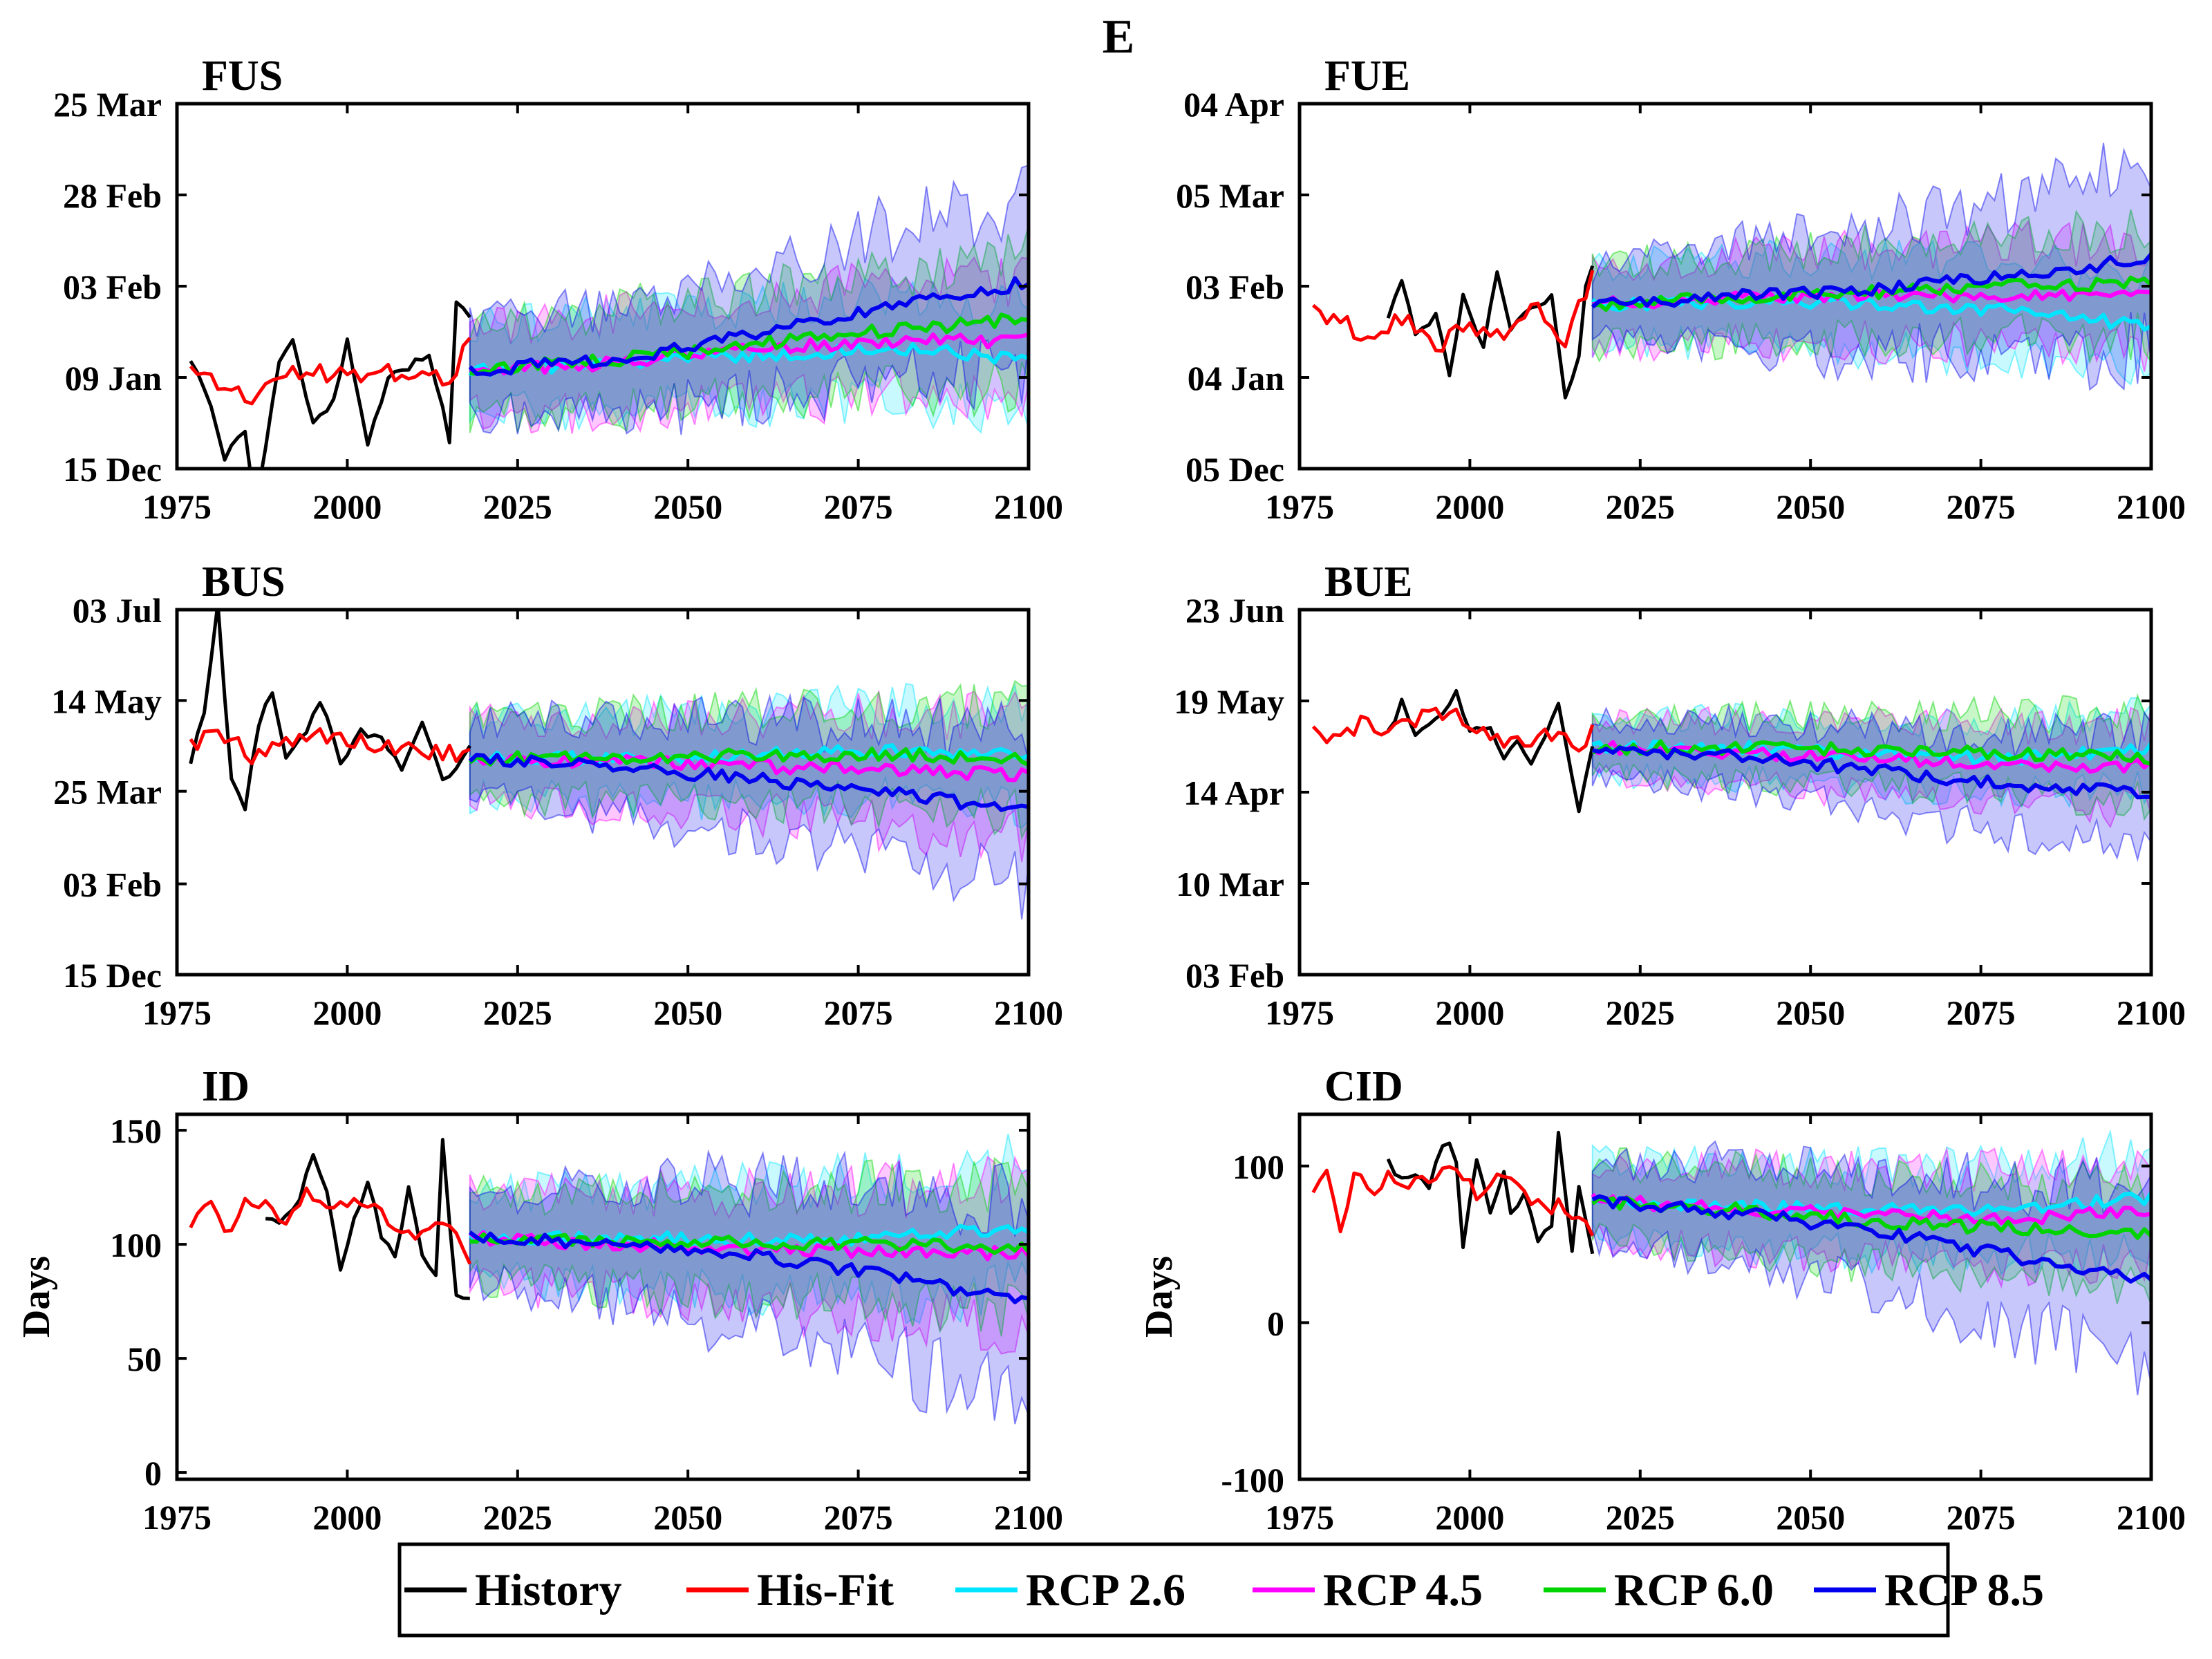 The image size is (2212, 1659). I want to click on y-tick-label: 25 Mar, so click(107, 104).